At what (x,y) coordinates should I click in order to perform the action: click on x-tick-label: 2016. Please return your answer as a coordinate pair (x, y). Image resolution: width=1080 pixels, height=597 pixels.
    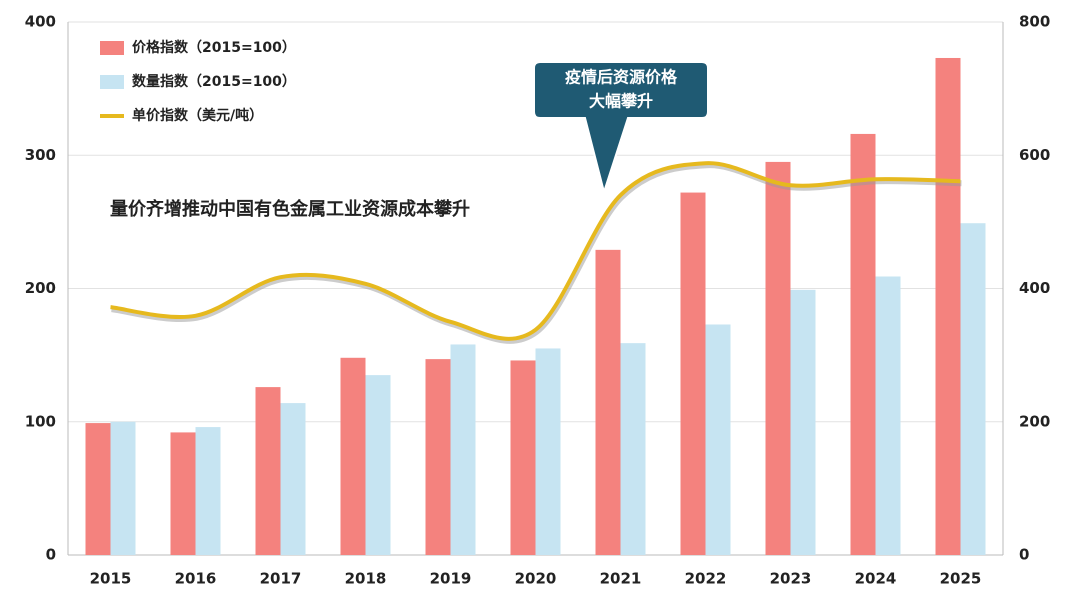
    Looking at the image, I should click on (196, 579).